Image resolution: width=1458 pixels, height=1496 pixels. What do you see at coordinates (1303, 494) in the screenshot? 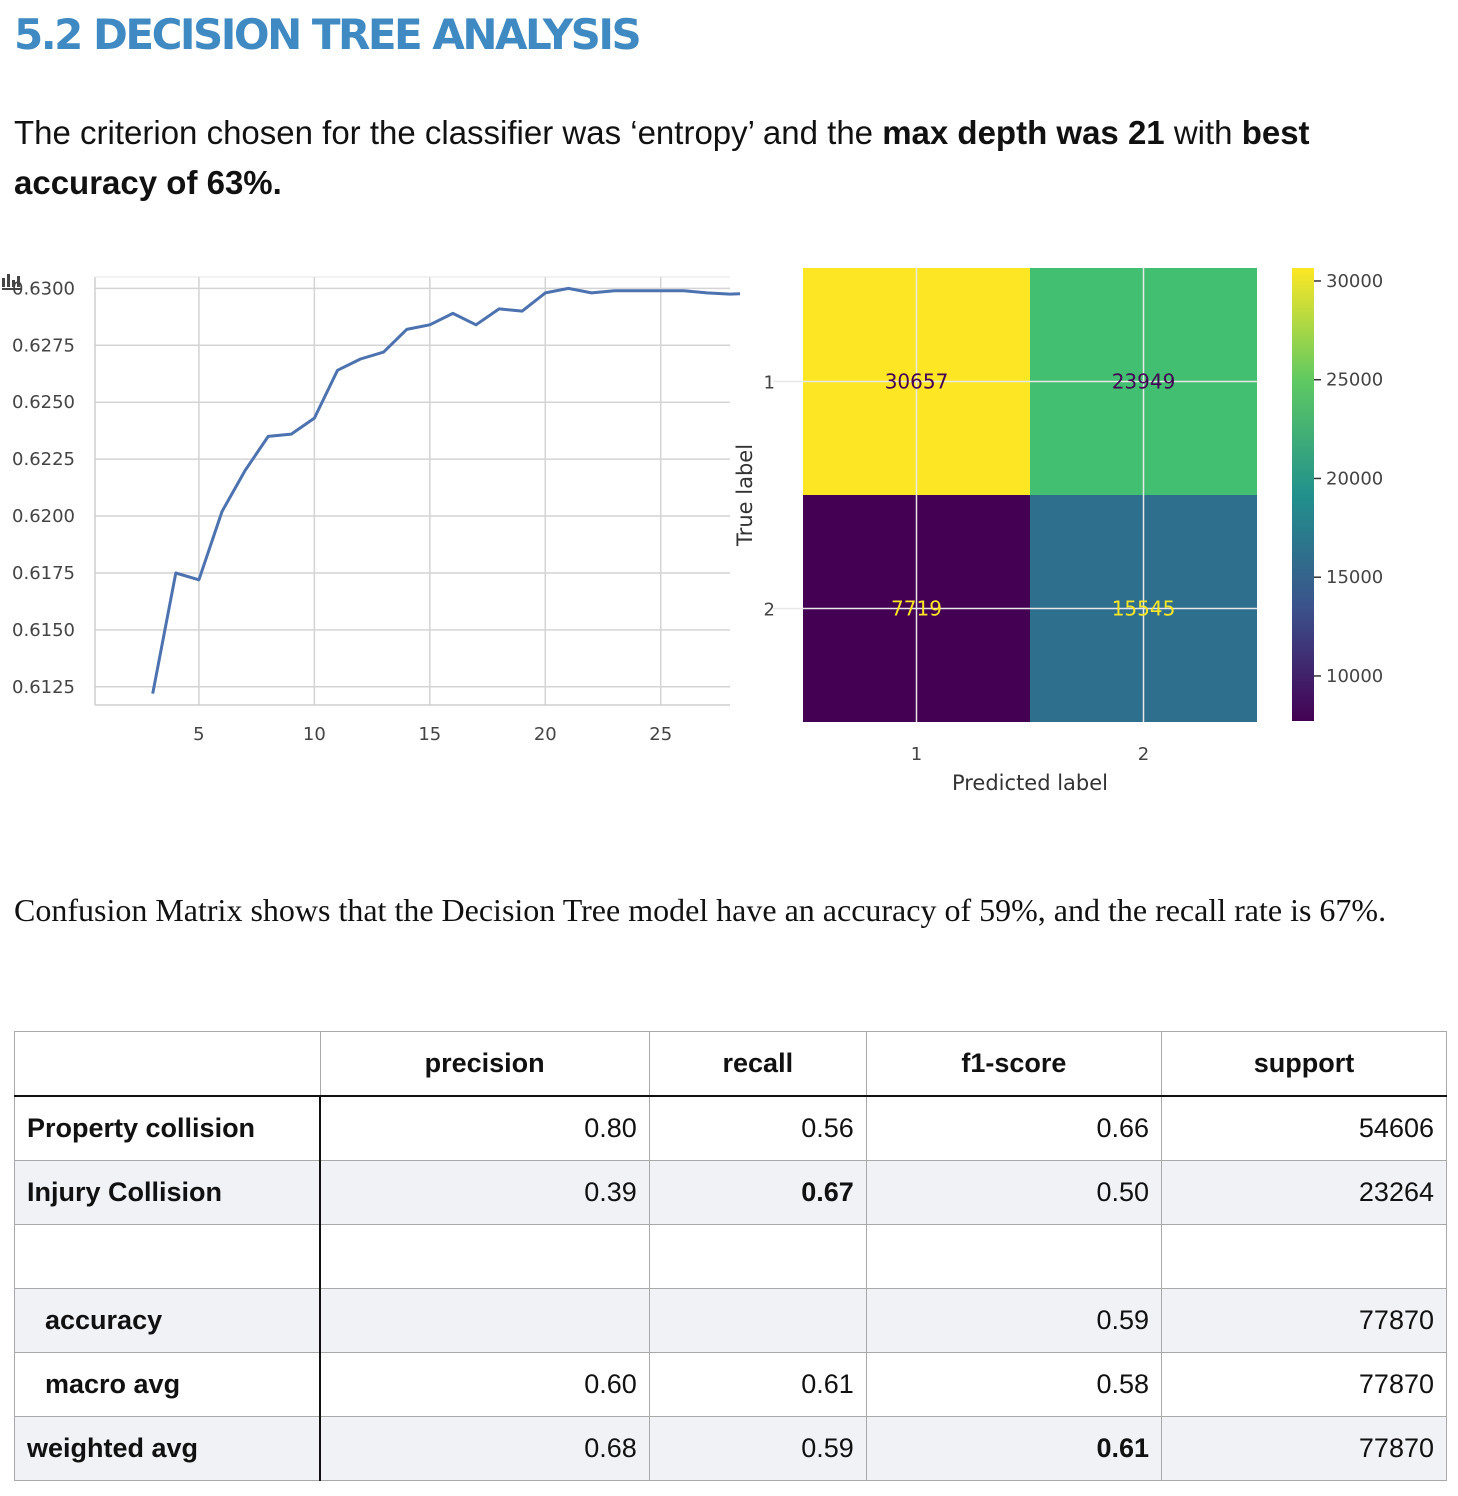
I see `colorbar` at bounding box center [1303, 494].